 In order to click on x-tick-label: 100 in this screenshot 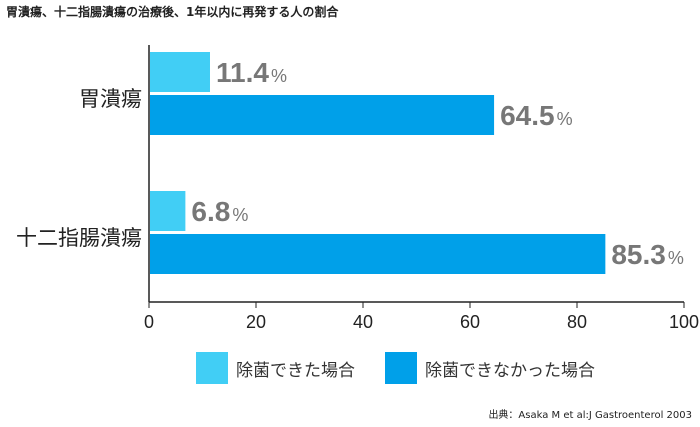, I will do `click(684, 322)`.